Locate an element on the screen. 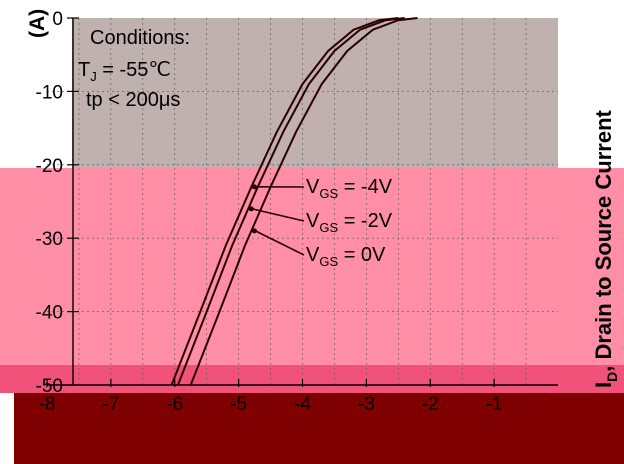  x-tick-label: -7 is located at coordinates (110, 404).